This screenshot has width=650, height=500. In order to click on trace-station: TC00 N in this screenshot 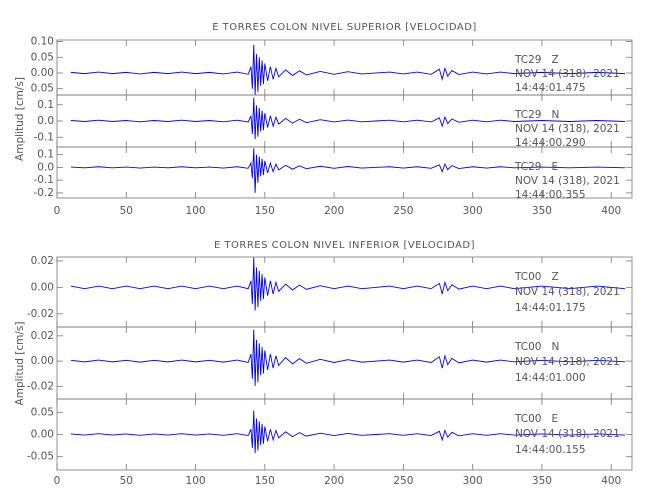, I will do `click(536, 347)`.